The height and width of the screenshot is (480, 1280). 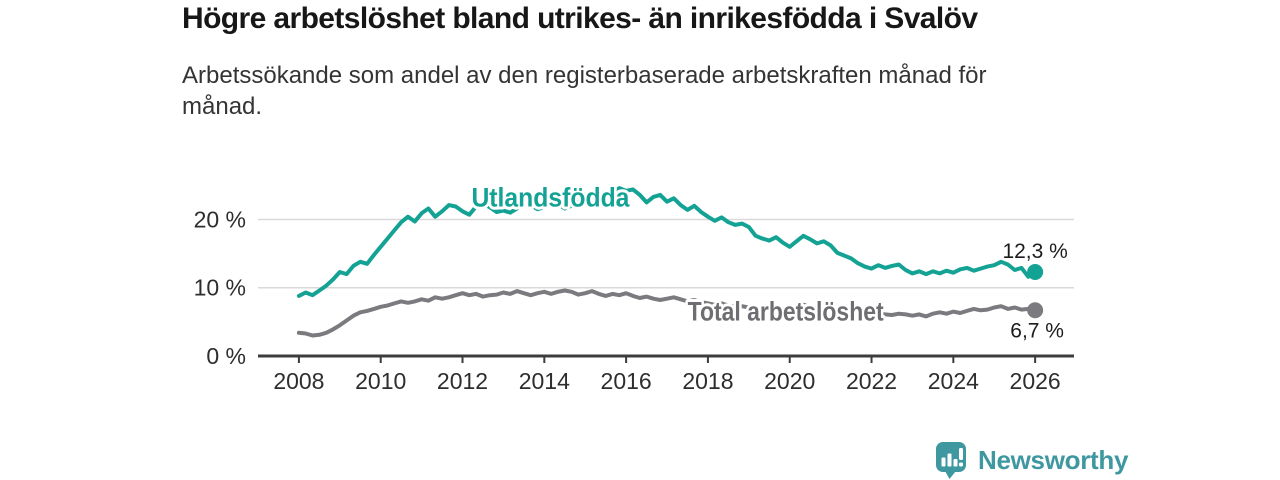 What do you see at coordinates (789, 381) in the screenshot?
I see `x-tick-label: 2020` at bounding box center [789, 381].